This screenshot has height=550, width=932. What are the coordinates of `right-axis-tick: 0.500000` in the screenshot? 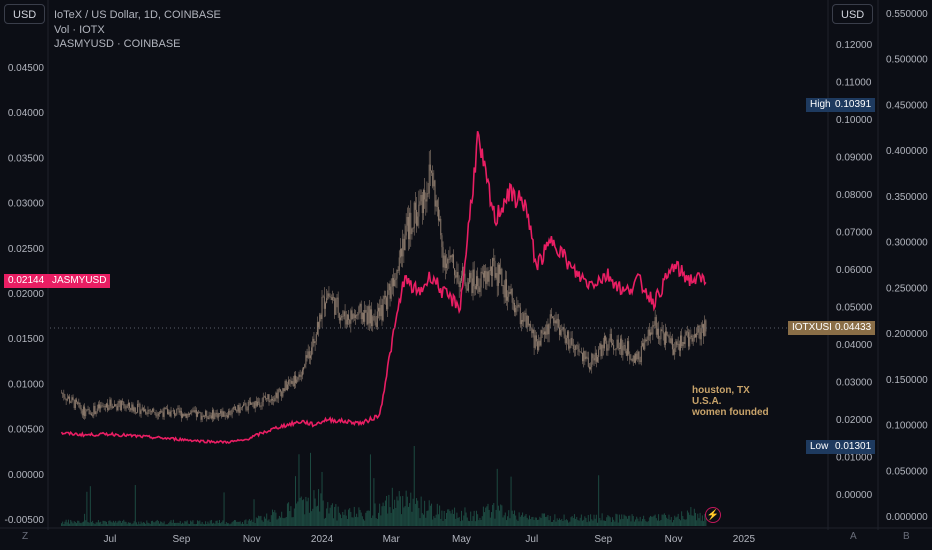 It's located at (907, 60).